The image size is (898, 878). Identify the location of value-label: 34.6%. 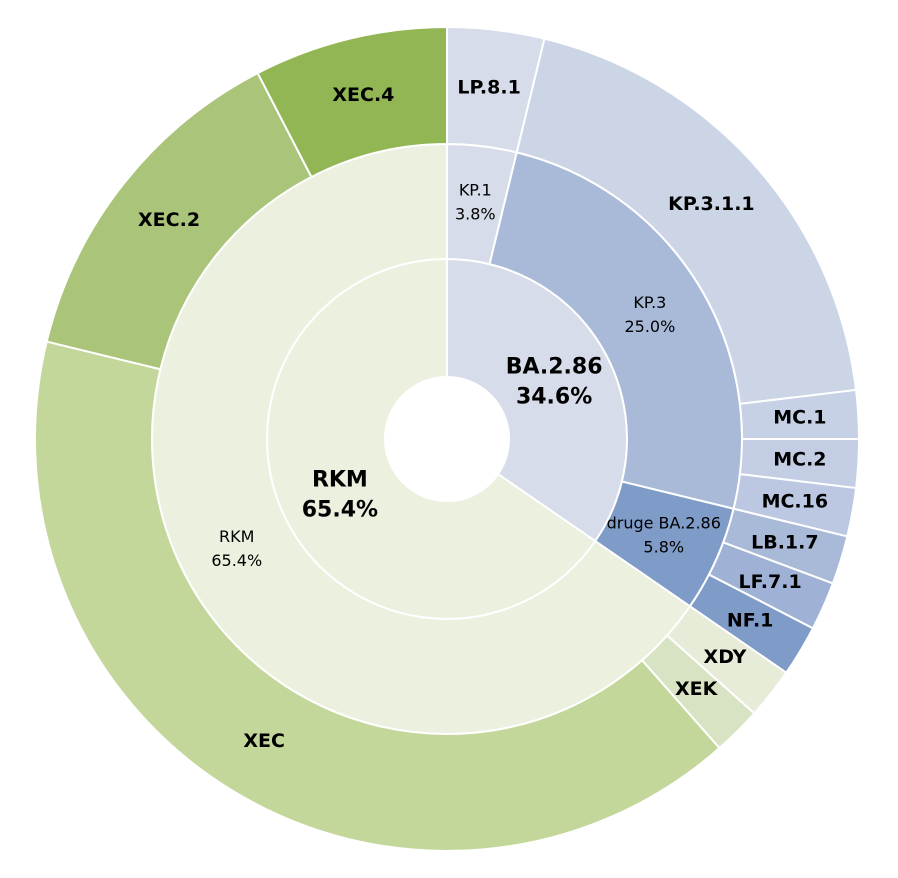
(554, 397).